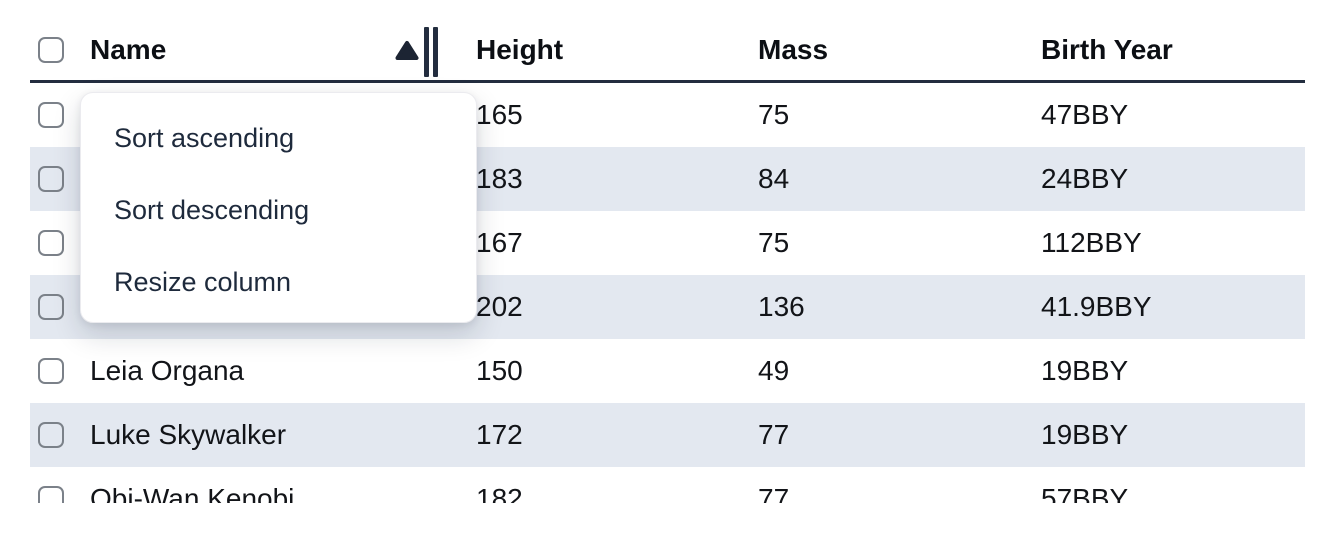 This screenshot has height=536, width=1330. Describe the element at coordinates (499, 370) in the screenshot. I see `cell-height: 150` at that location.